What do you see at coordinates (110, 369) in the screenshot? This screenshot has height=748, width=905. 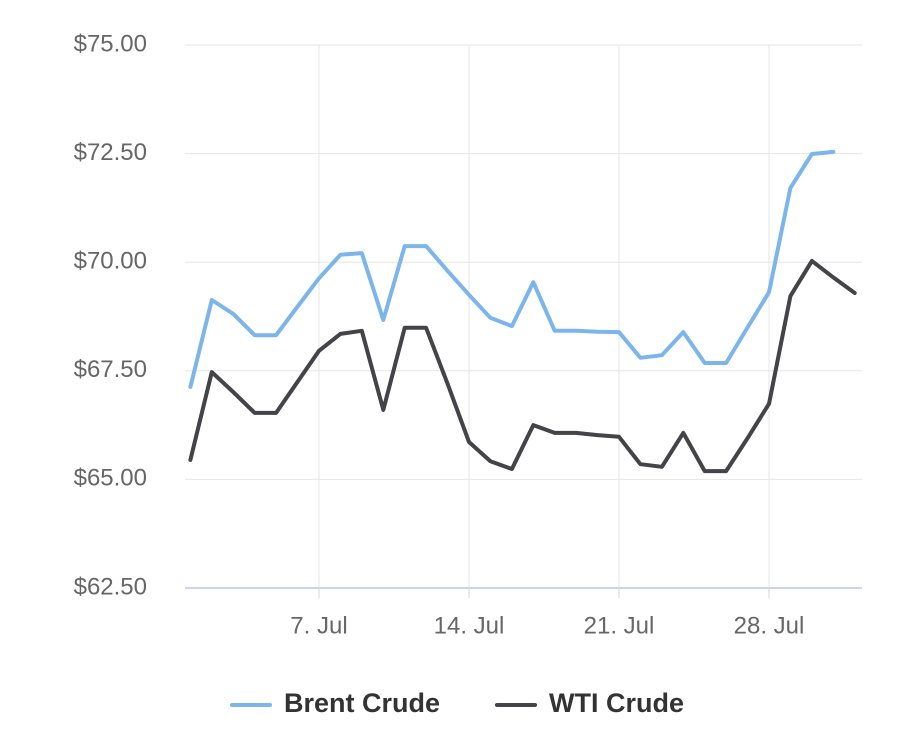 I see `y-tick-label: $67.50` at bounding box center [110, 369].